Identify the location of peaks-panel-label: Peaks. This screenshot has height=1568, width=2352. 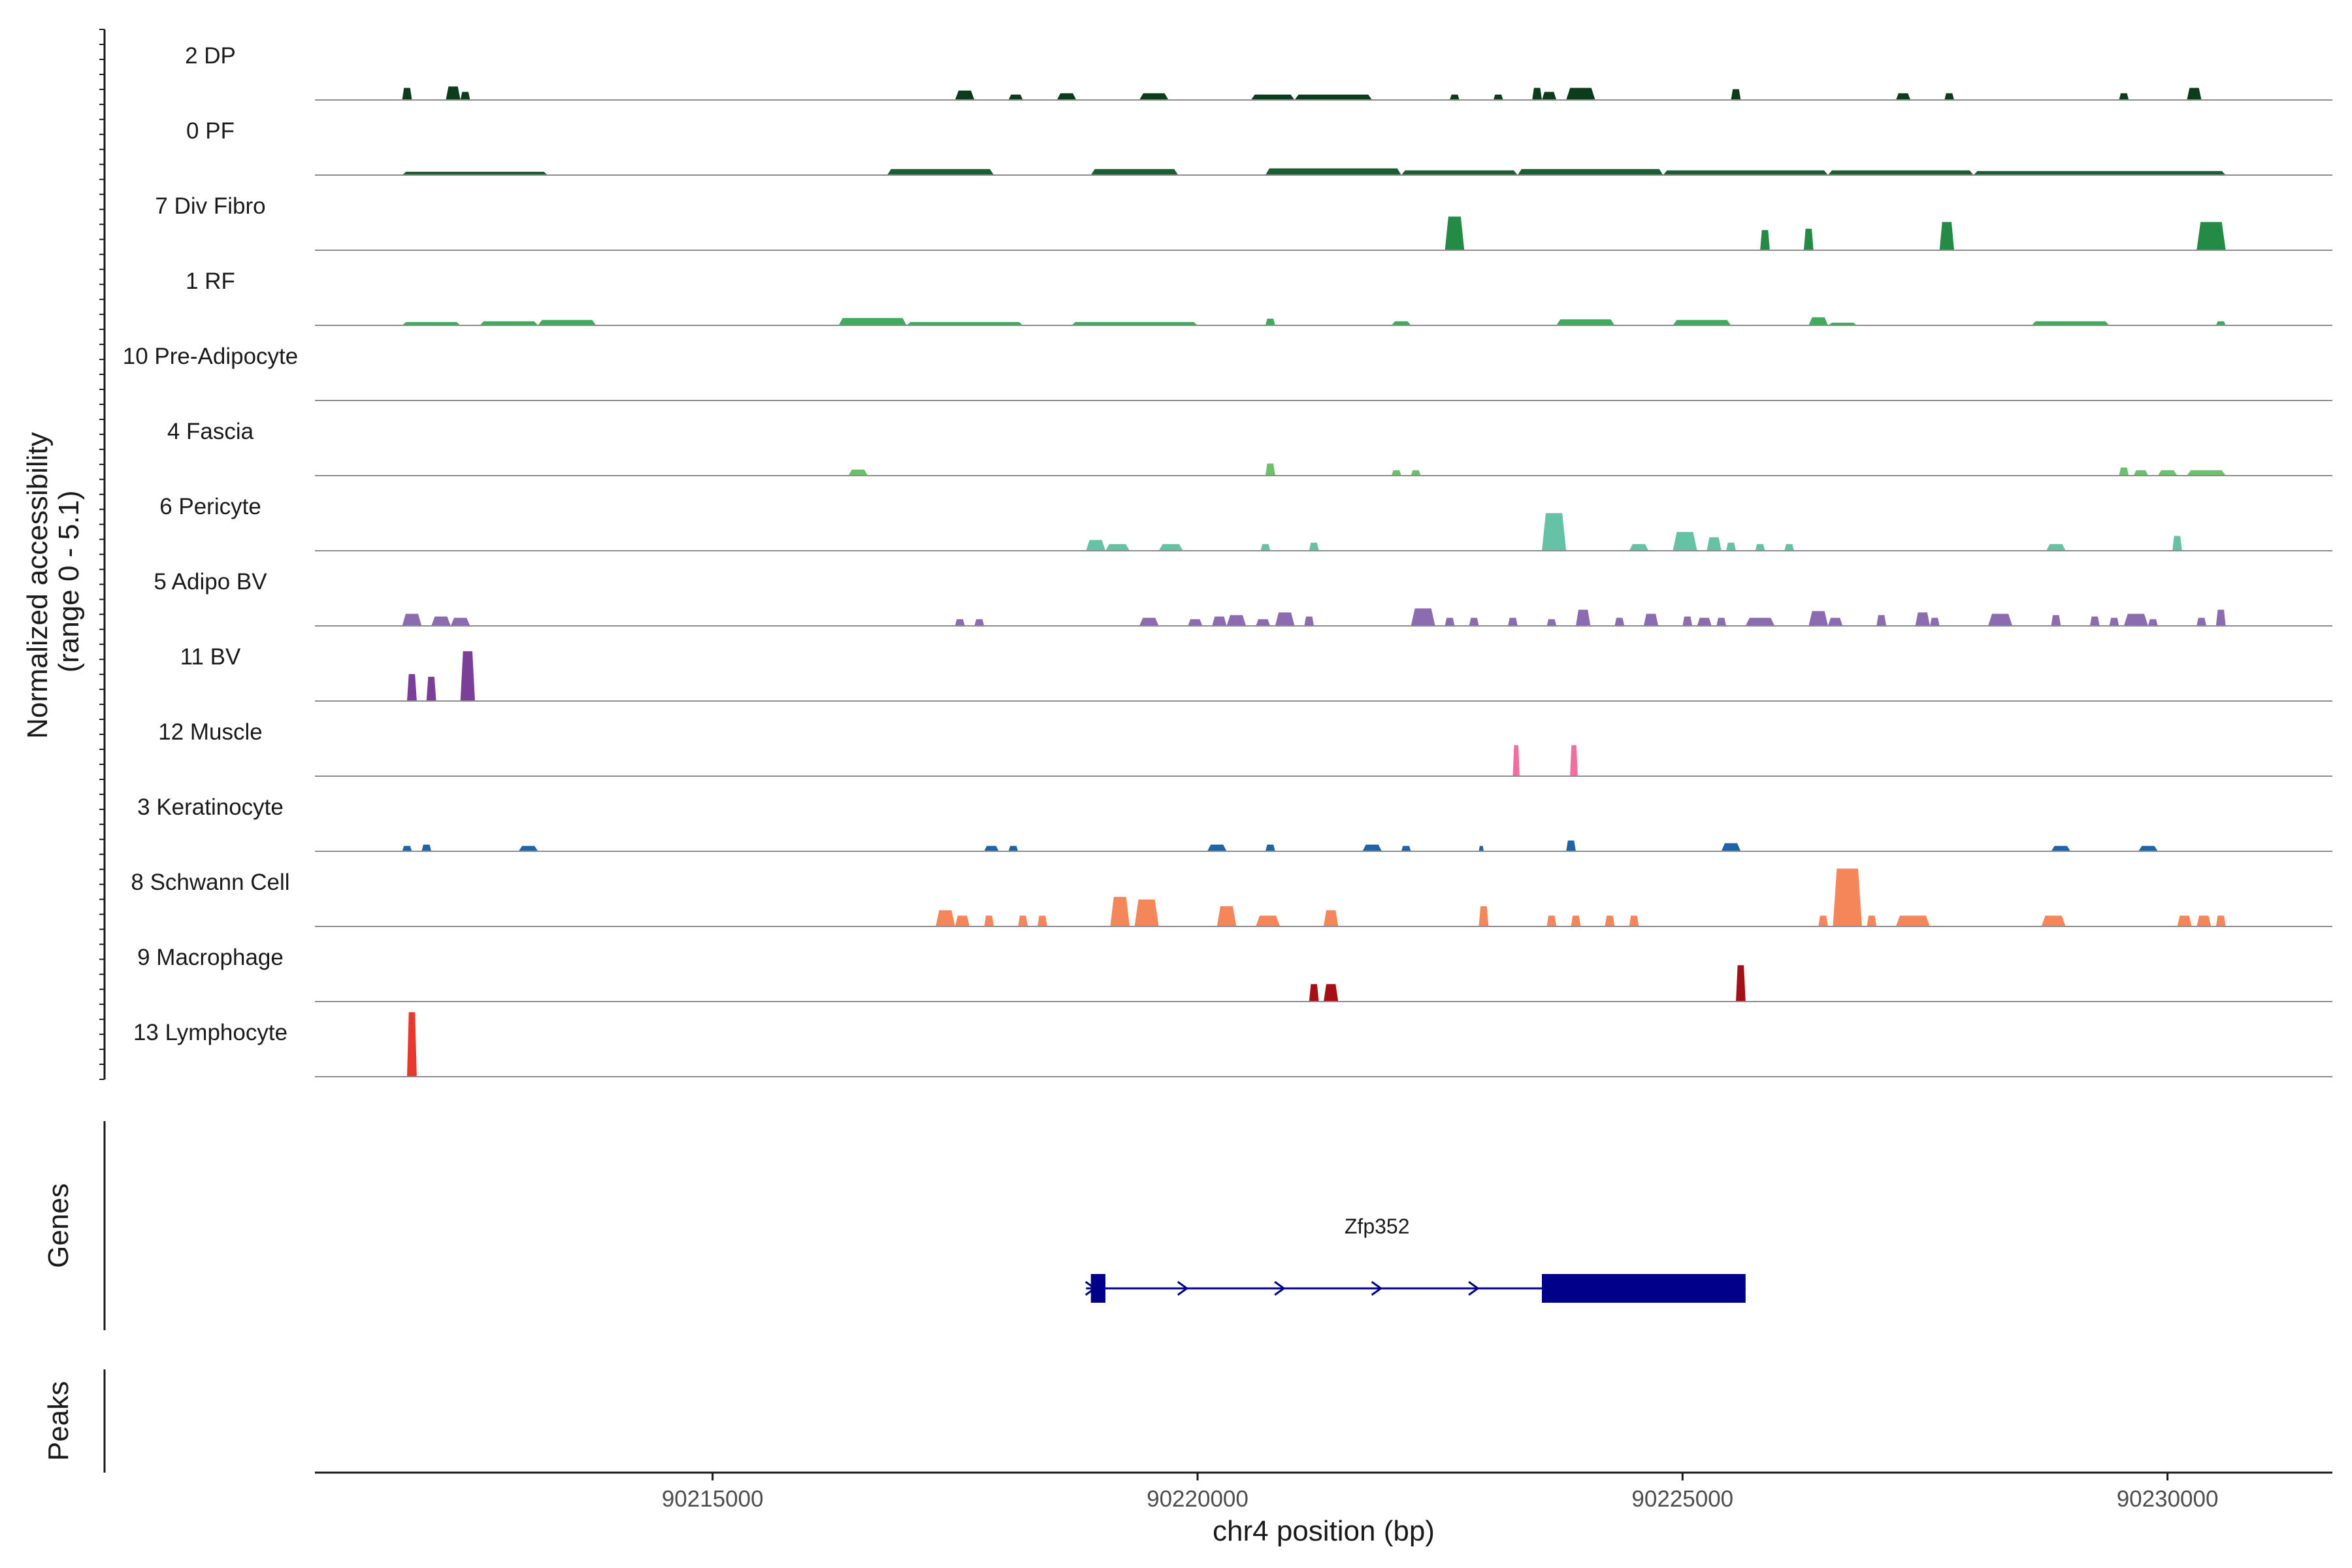
(58, 1421).